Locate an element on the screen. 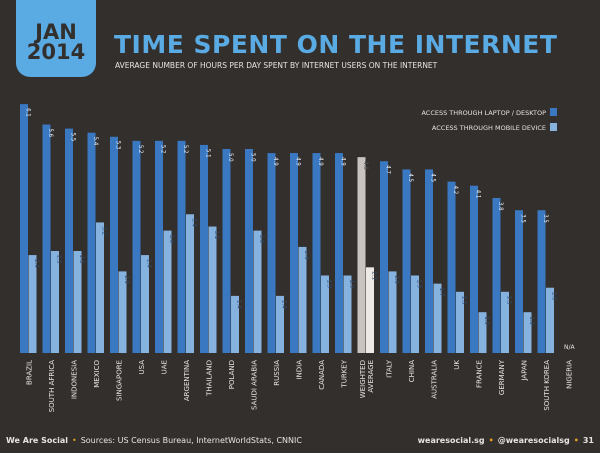  footer-right: wearesocial.sg • @wearesocialsg • 31 is located at coordinates (505, 440).